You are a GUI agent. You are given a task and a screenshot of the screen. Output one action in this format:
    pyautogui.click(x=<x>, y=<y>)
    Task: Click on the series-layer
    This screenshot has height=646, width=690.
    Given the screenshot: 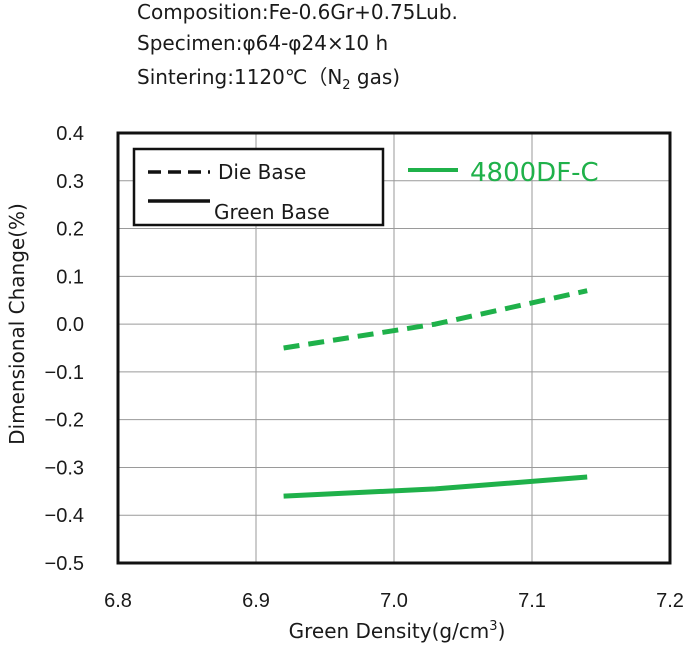 What is the action you would take?
    pyautogui.click(x=435, y=393)
    